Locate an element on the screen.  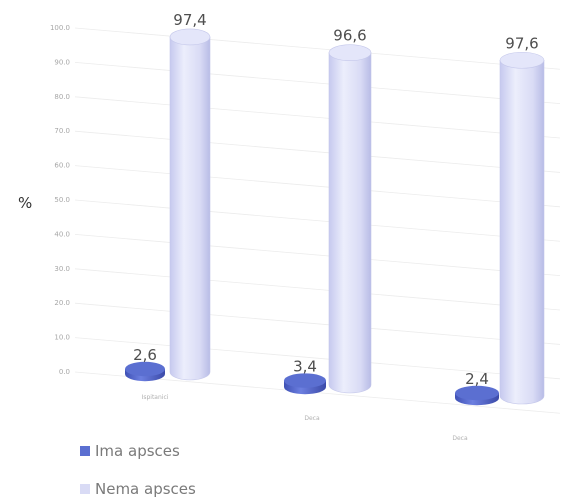
y-tick-label: 20.0 is located at coordinates (62, 303).